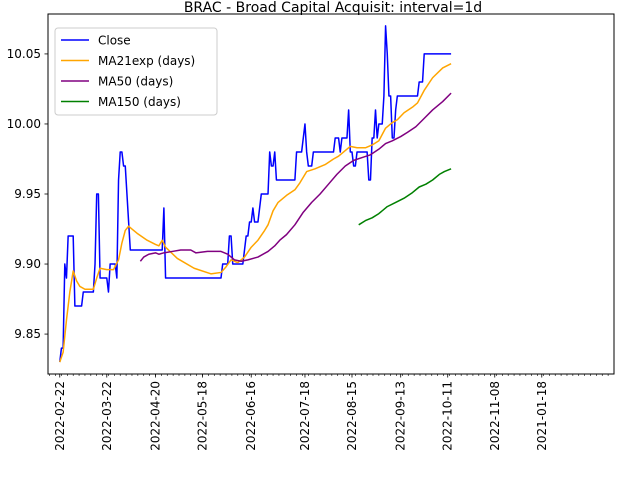 This screenshot has height=480, width=640. I want to click on x-tick-label: 2022-07-18, so click(305, 416).